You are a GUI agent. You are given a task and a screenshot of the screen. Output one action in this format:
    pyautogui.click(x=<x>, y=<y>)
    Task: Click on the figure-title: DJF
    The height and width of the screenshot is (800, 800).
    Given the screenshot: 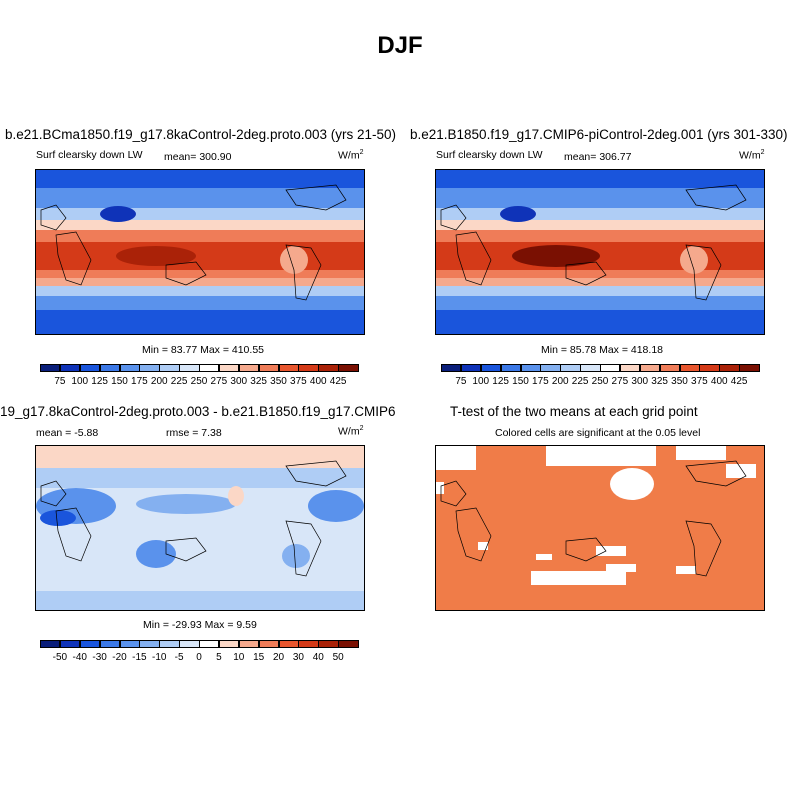 What is the action you would take?
    pyautogui.click(x=400, y=45)
    